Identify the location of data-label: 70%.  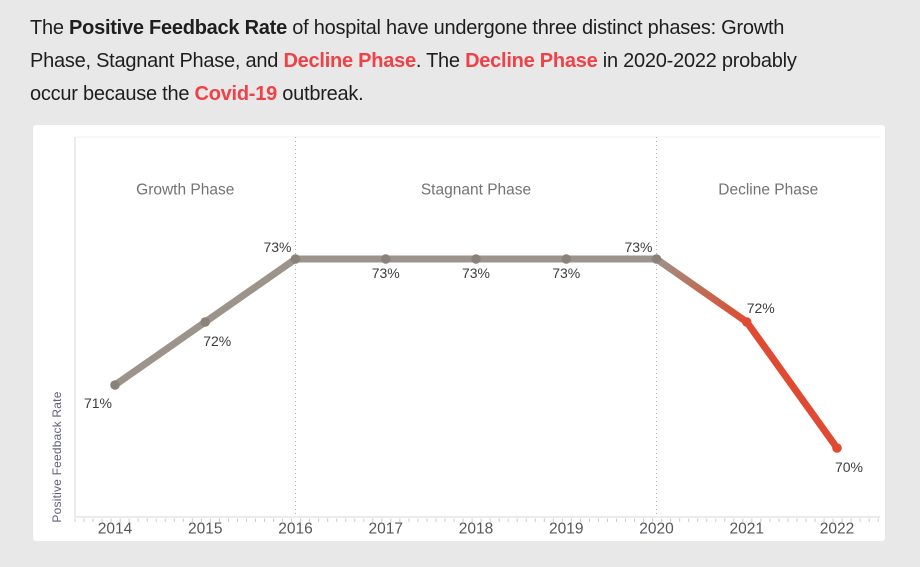
(849, 467).